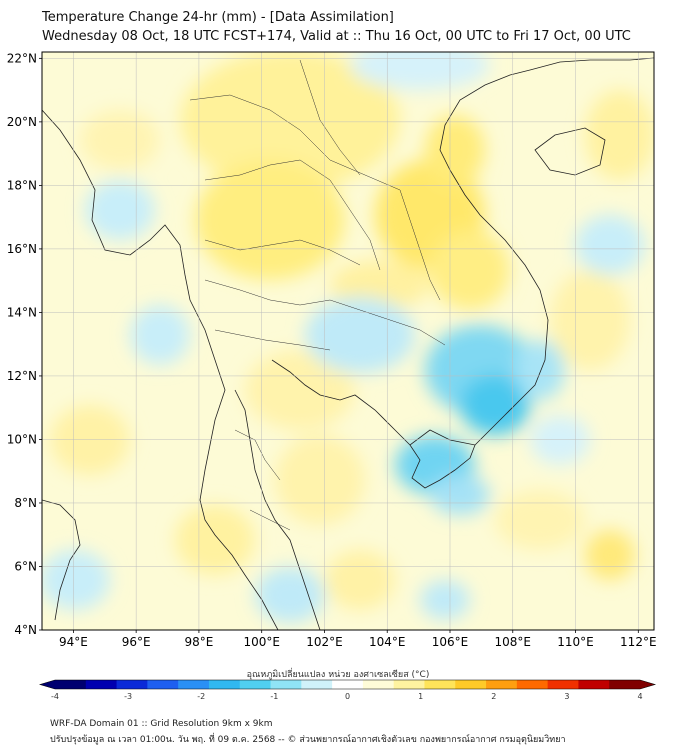  I want to click on lat-tick-label: 12°N, so click(22, 376).